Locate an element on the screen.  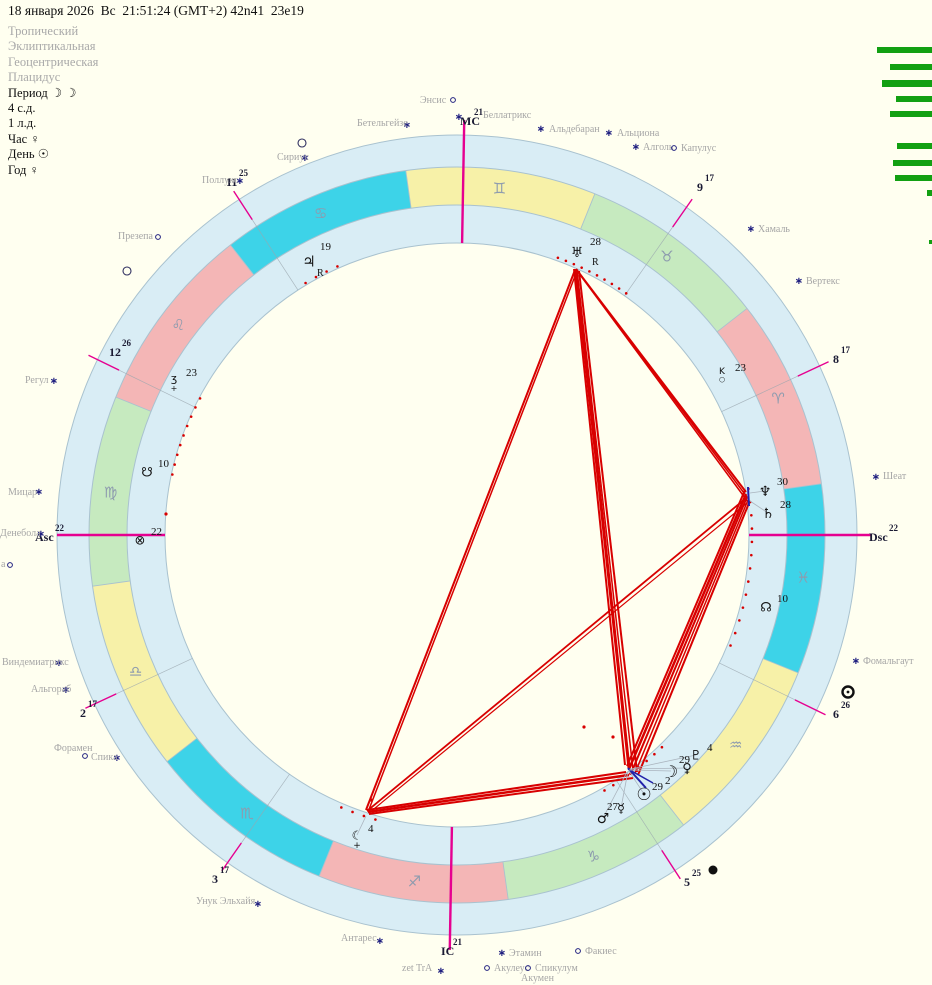
planet-south-node: ☋ is located at coordinates (147, 473).